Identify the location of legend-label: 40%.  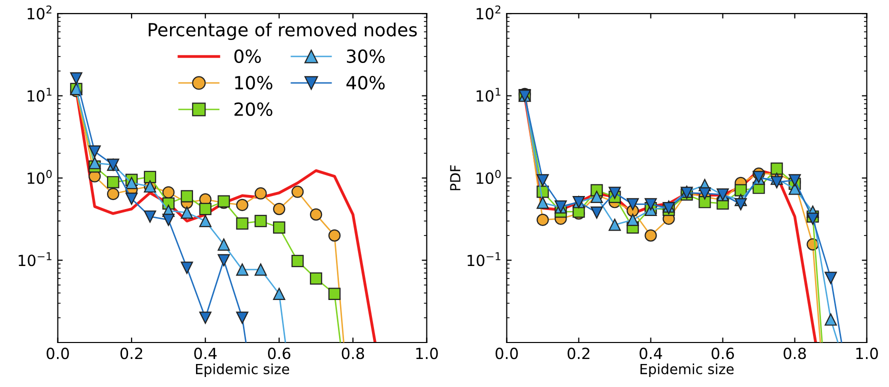
(365, 83).